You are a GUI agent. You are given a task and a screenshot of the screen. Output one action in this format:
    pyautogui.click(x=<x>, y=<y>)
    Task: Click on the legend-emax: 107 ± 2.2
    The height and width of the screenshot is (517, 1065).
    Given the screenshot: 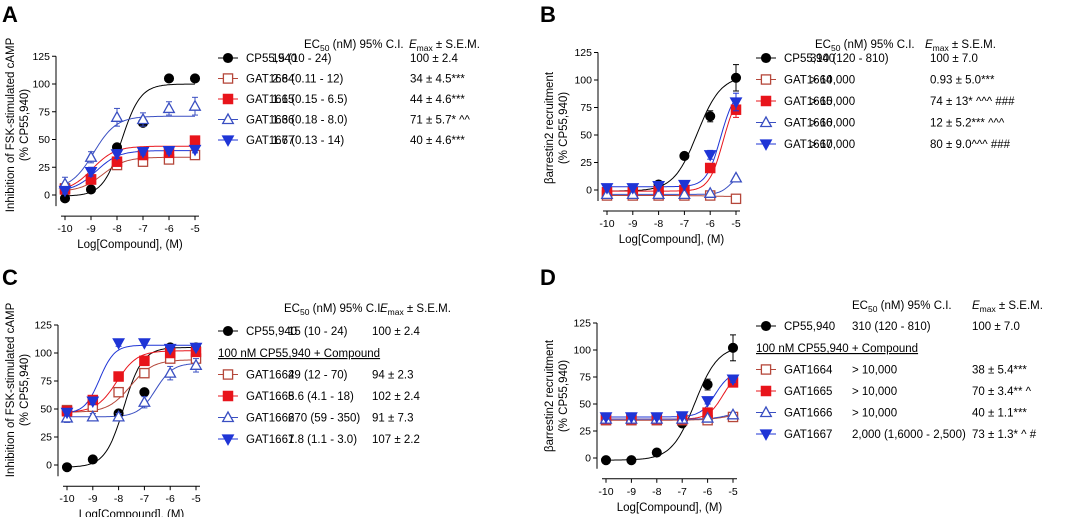 What is the action you would take?
    pyautogui.click(x=396, y=440)
    